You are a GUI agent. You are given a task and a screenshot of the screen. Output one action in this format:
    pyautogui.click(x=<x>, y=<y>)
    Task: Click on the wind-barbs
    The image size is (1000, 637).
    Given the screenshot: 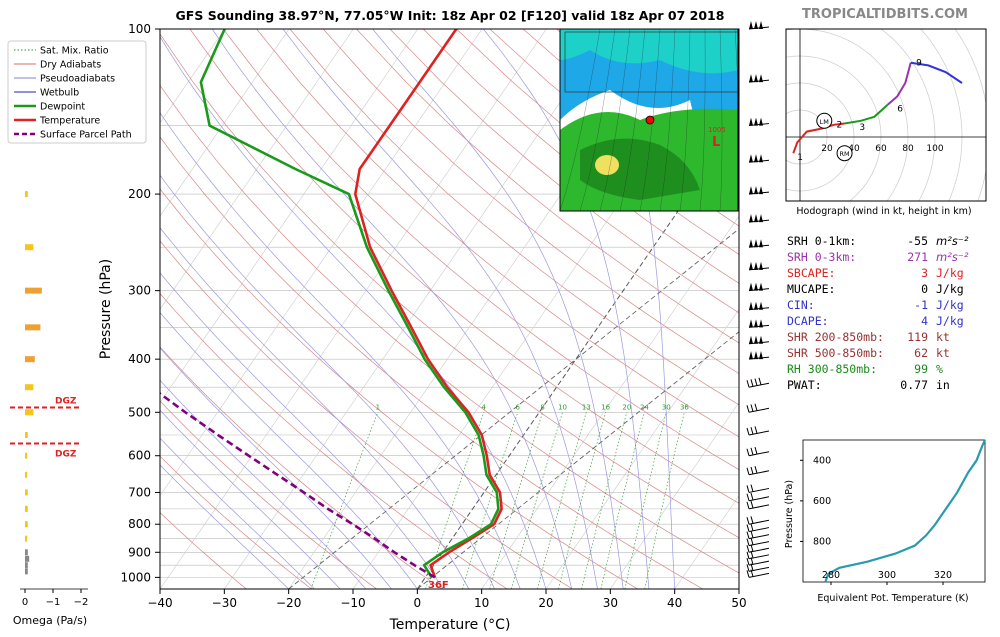 What is the action you would take?
    pyautogui.click(x=758, y=299)
    